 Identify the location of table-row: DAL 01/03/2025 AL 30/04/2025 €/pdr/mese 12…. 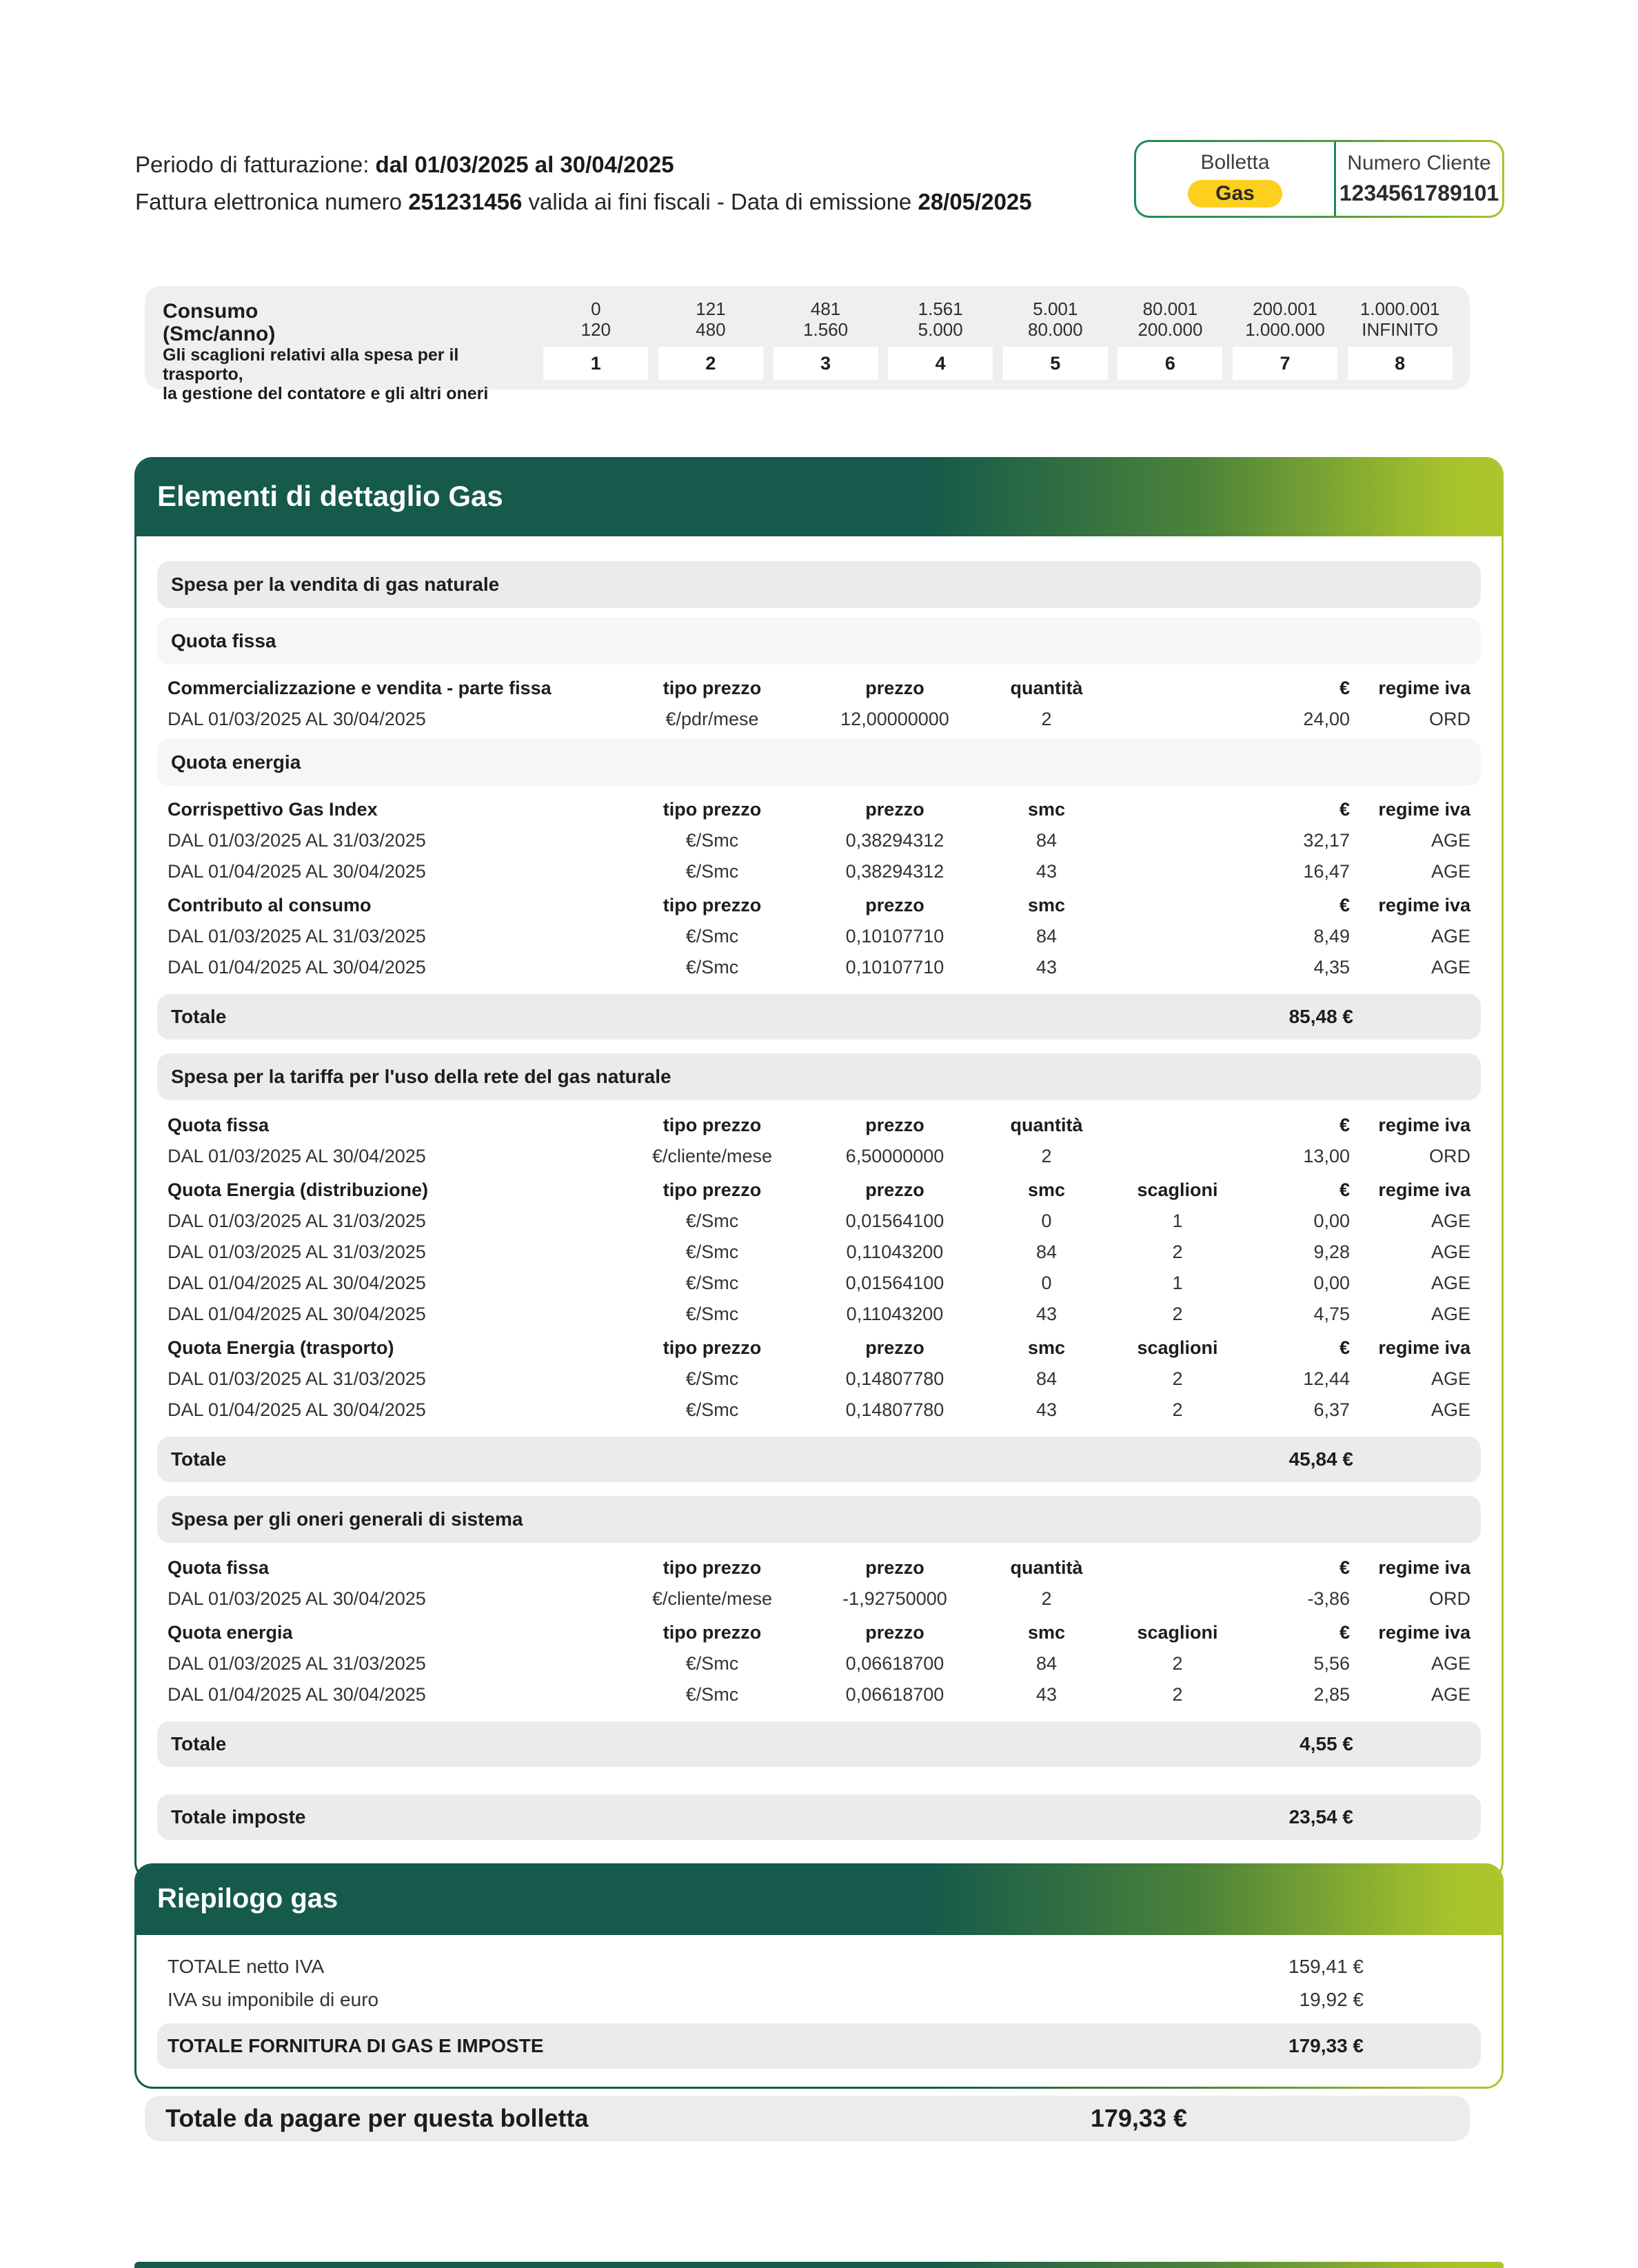
(819, 719).